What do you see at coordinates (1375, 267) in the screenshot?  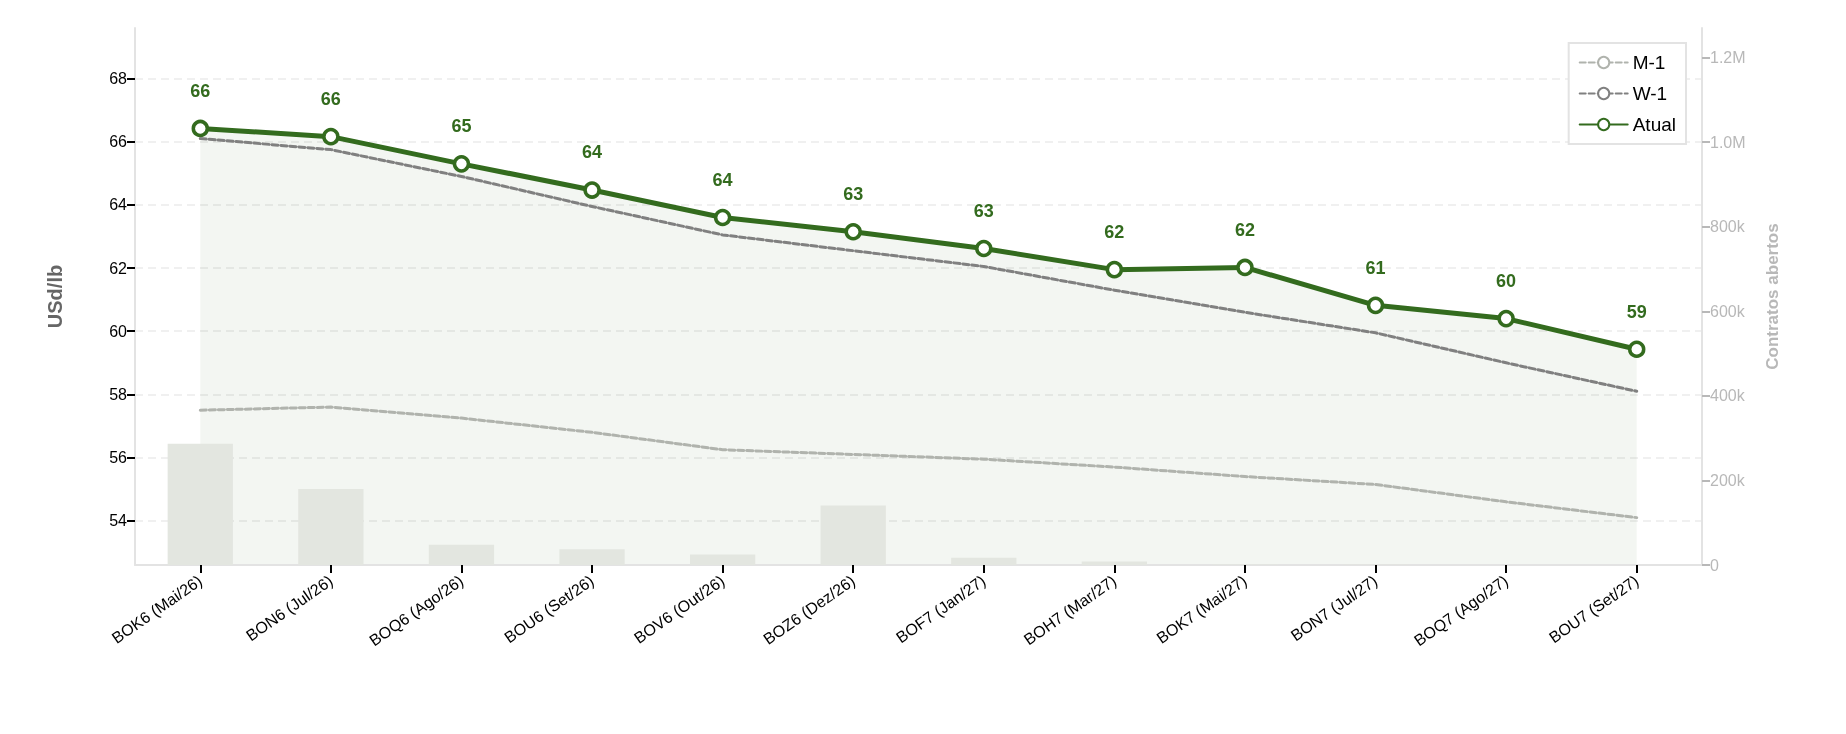 I see `data-label: 61` at bounding box center [1375, 267].